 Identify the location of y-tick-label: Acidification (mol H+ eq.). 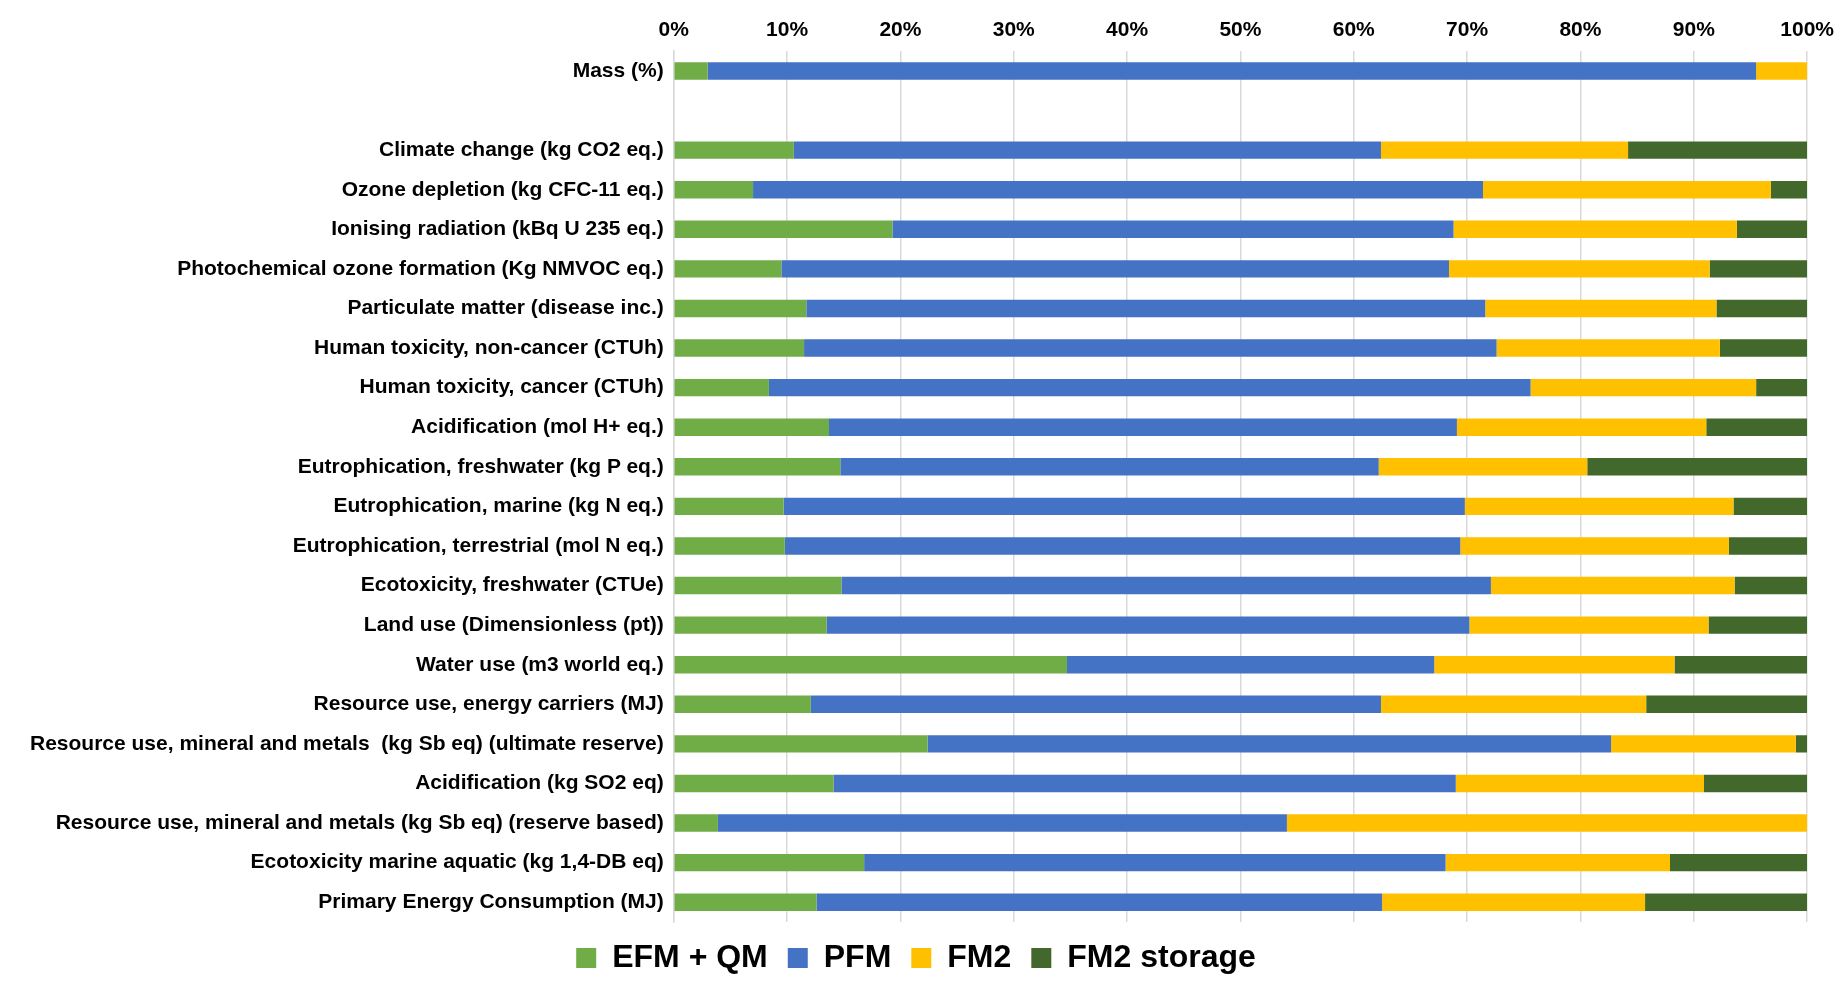
(537, 426).